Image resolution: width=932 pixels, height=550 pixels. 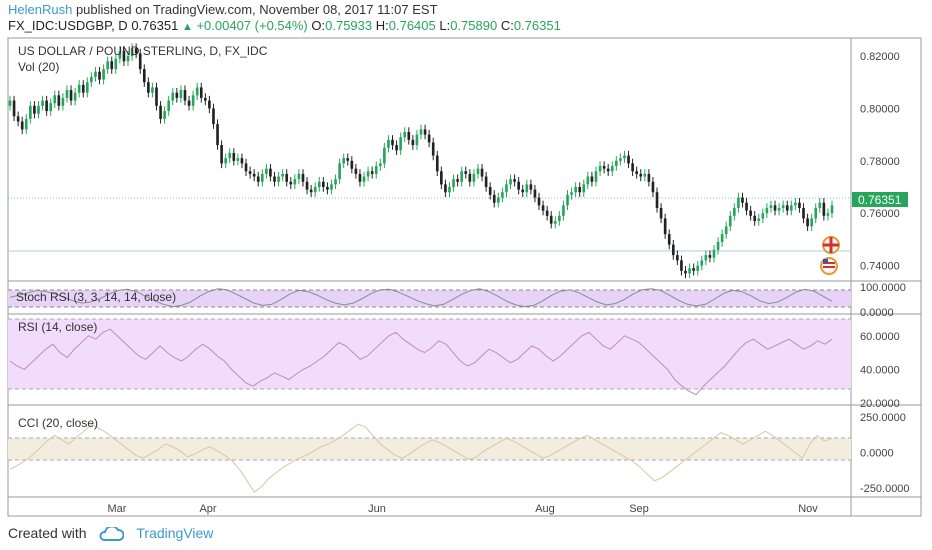 What do you see at coordinates (252, 25) in the screenshot?
I see `change-value: +0.00407 (+0.54%)` at bounding box center [252, 25].